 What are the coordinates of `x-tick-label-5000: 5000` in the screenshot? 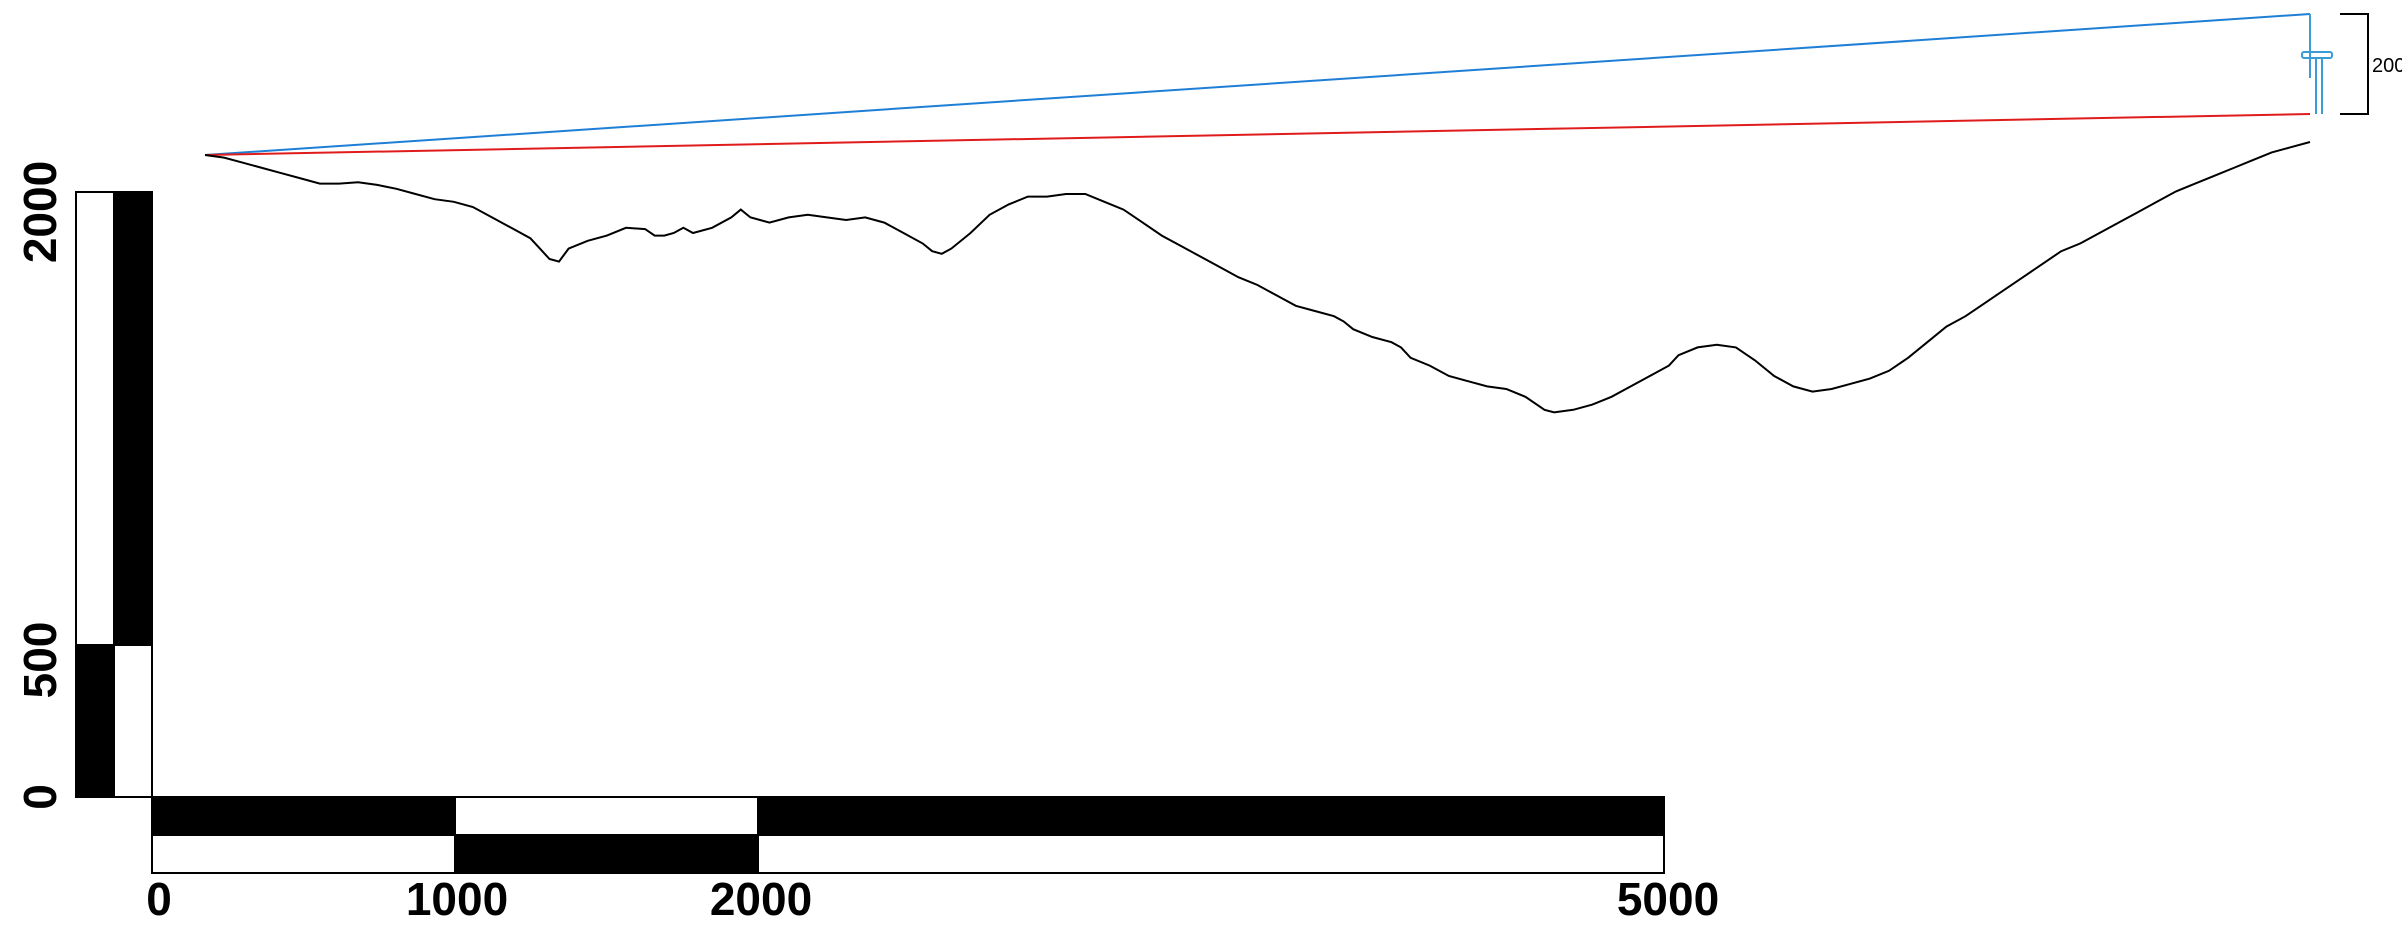 It's located at (1668, 899).